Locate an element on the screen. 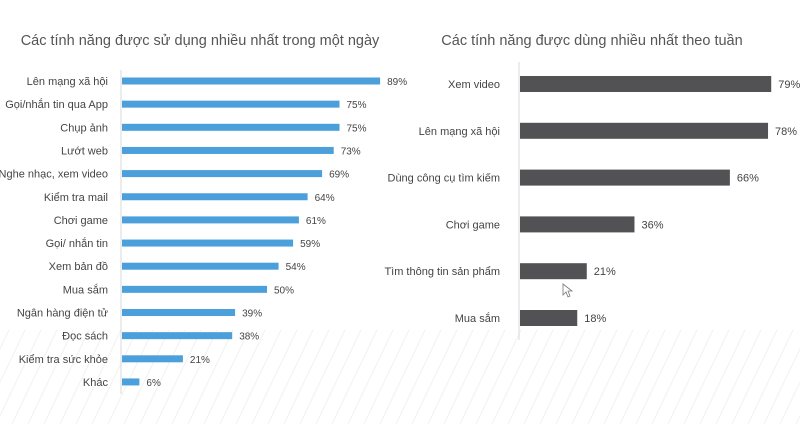  value-label: 75% is located at coordinates (357, 105).